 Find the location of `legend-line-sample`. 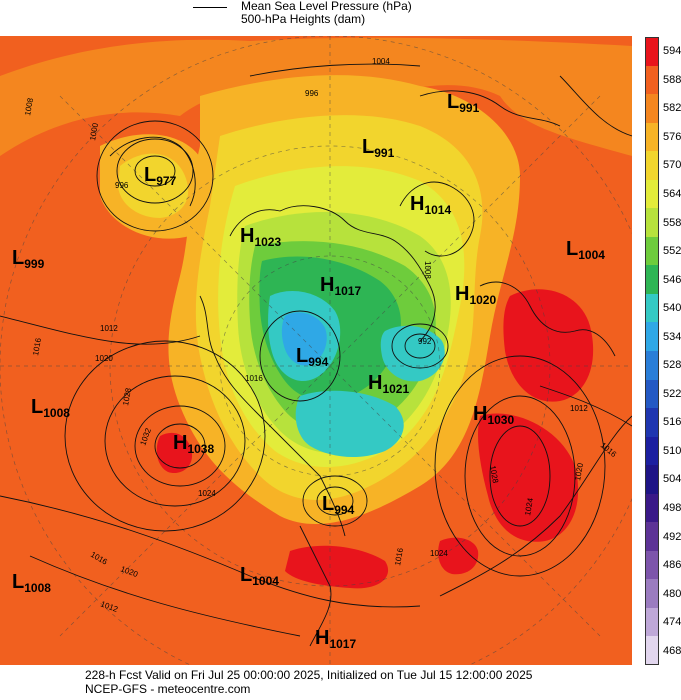

legend-line-sample is located at coordinates (210, 7).